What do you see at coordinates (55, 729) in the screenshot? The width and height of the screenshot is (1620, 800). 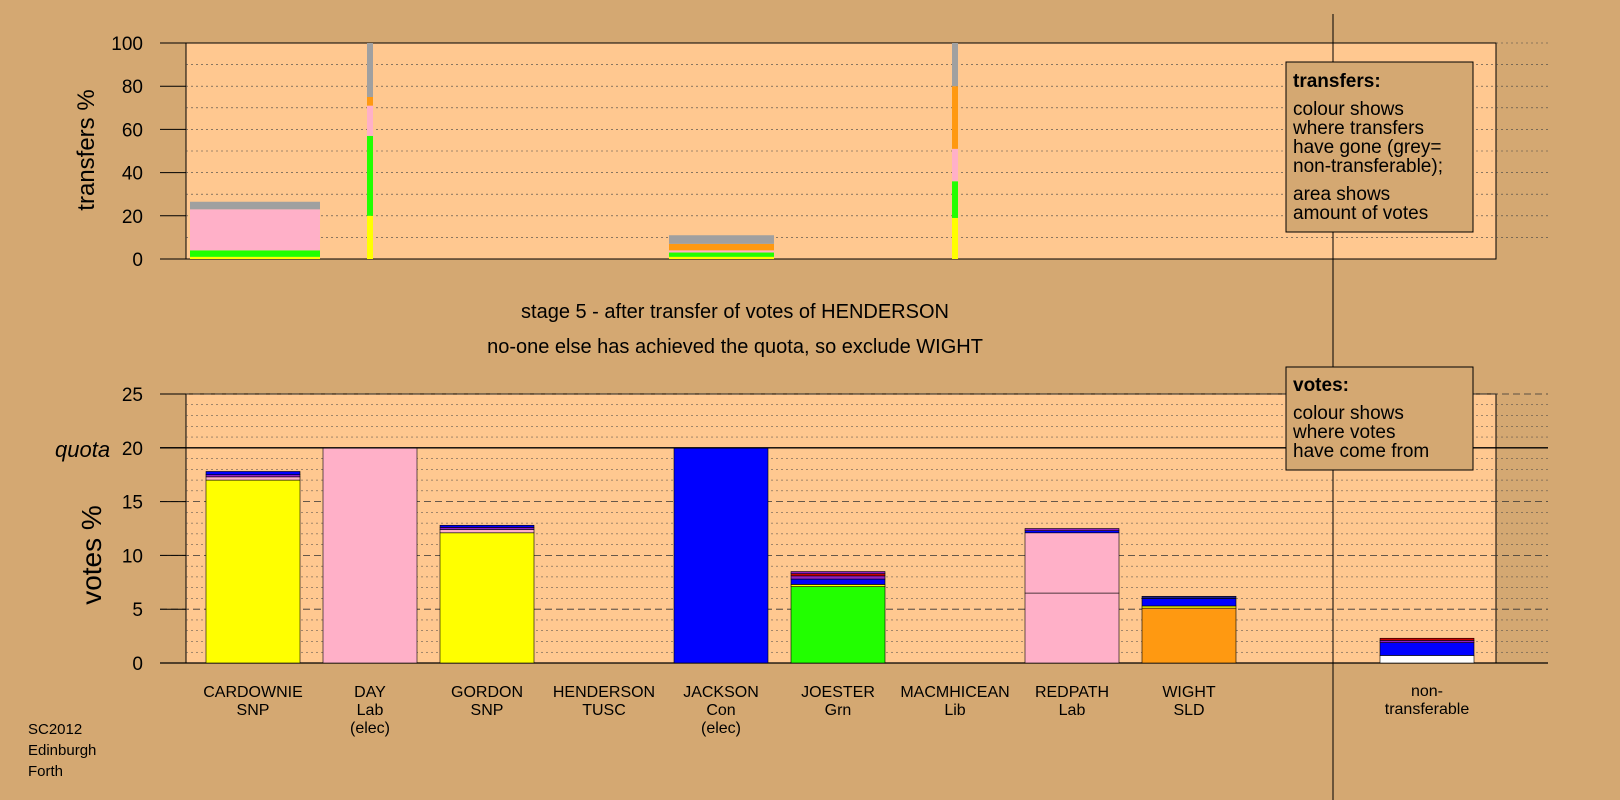 I see `footer-line: SC2012` at bounding box center [55, 729].